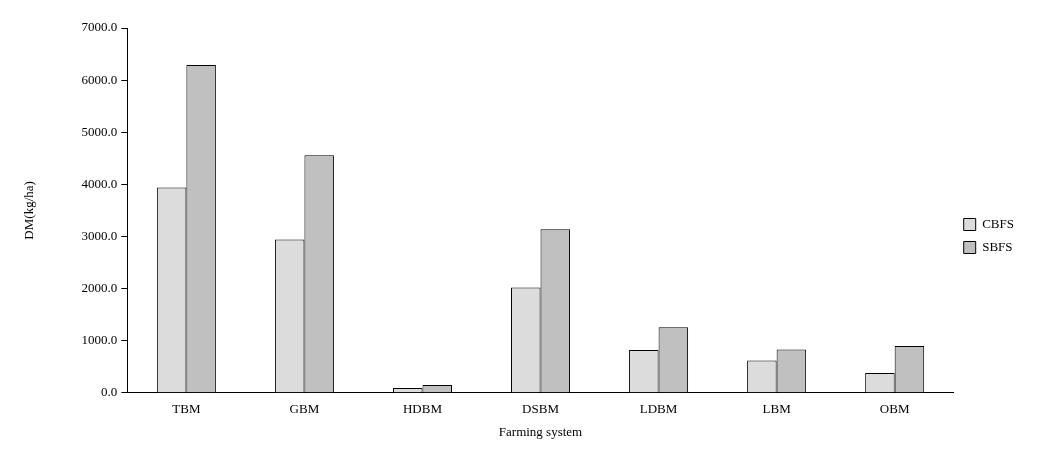 The width and height of the screenshot is (1039, 456). What do you see at coordinates (99, 340) in the screenshot?
I see `y-tick-label: 1000.0` at bounding box center [99, 340].